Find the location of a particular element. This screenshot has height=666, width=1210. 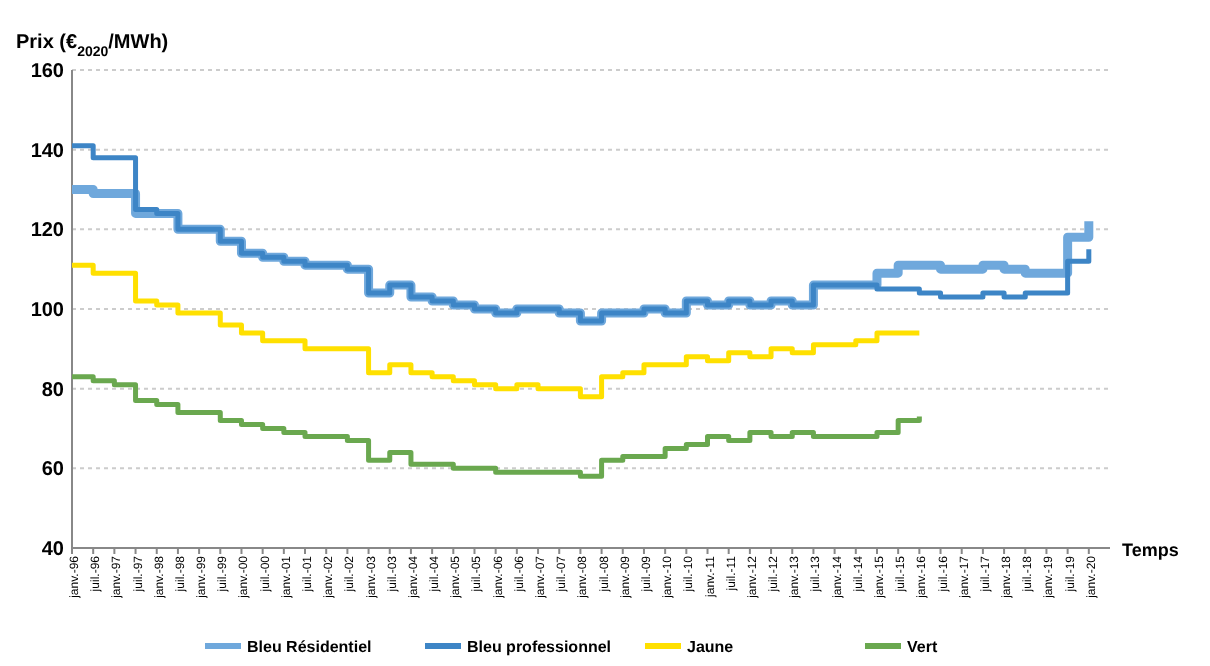

legend-label: Vert is located at coordinates (922, 646).